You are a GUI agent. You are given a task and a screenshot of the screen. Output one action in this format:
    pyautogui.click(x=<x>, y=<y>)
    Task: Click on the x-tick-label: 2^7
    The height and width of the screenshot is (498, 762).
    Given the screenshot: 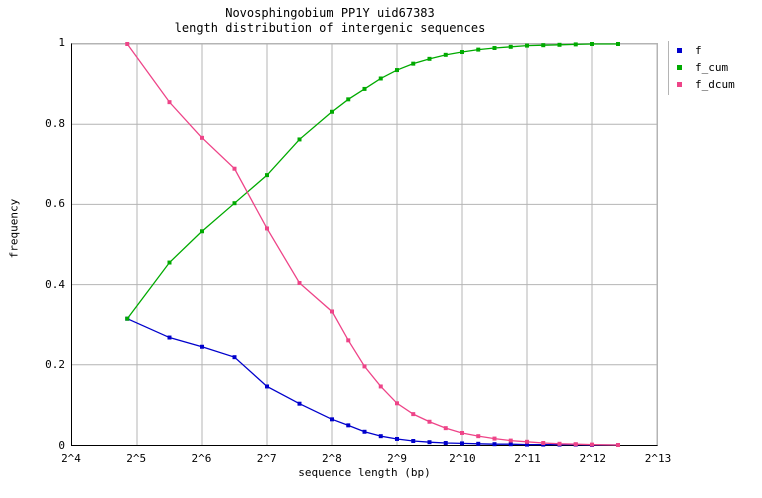 What is the action you would take?
    pyautogui.click(x=266, y=458)
    